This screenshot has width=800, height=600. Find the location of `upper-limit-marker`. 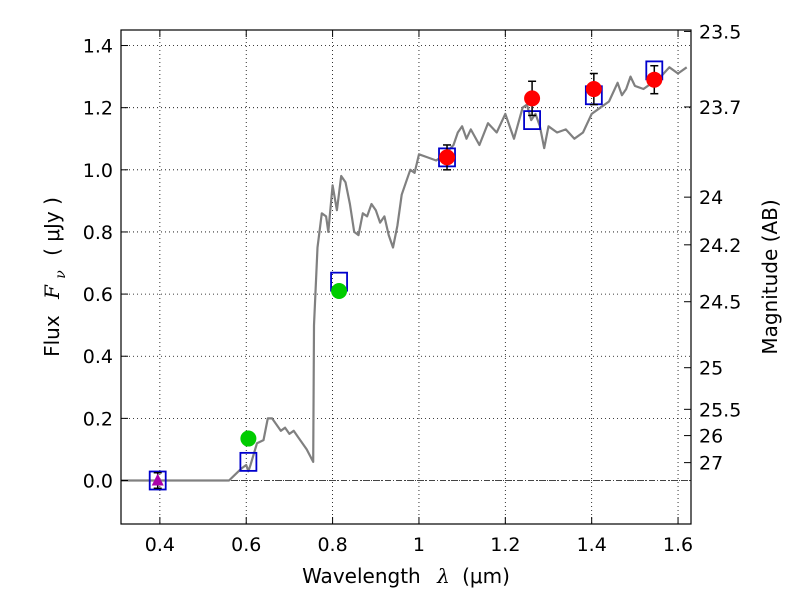

upper-limit-marker is located at coordinates (157, 479).